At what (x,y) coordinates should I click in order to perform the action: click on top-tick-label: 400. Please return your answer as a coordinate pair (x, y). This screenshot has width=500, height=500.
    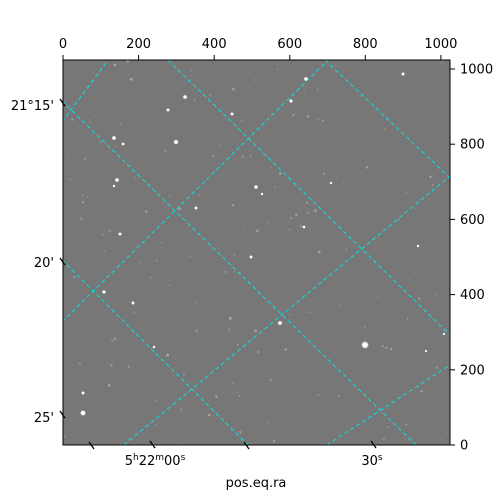
    Looking at the image, I should click on (214, 44).